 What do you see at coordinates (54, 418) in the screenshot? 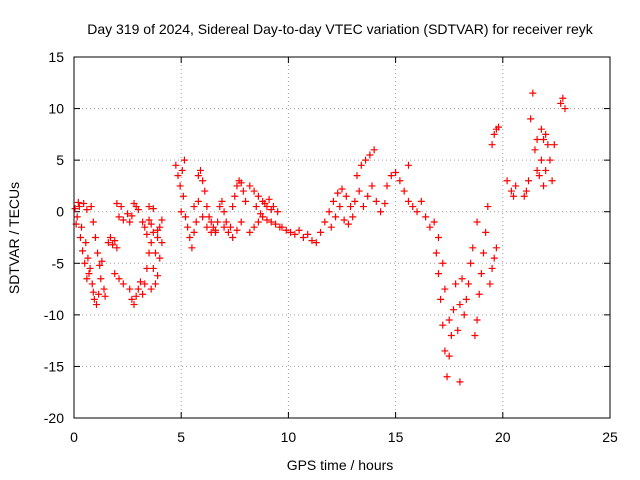
I see `y-tick-label: -20` at bounding box center [54, 418].